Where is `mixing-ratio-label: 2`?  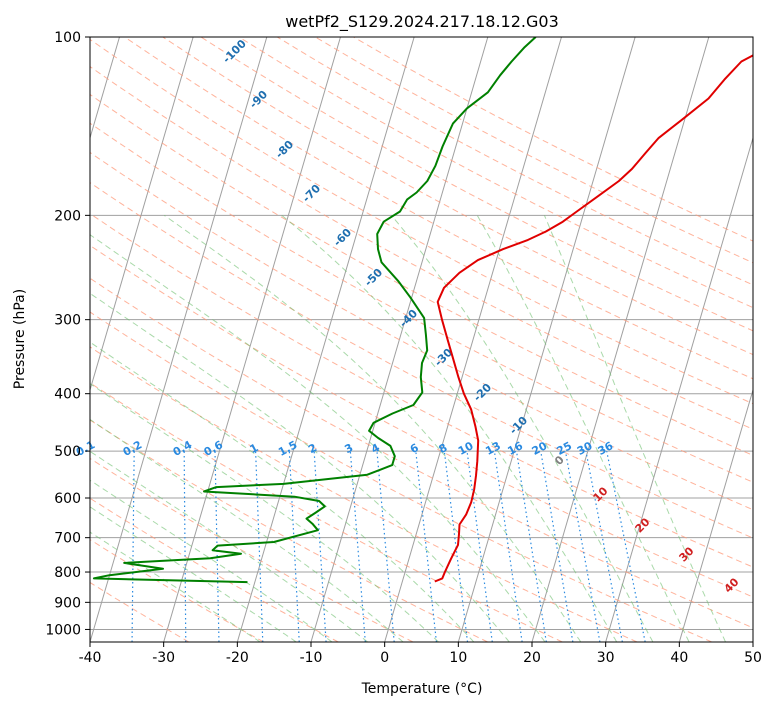
mixing-ratio-label: 2 is located at coordinates (312, 448).